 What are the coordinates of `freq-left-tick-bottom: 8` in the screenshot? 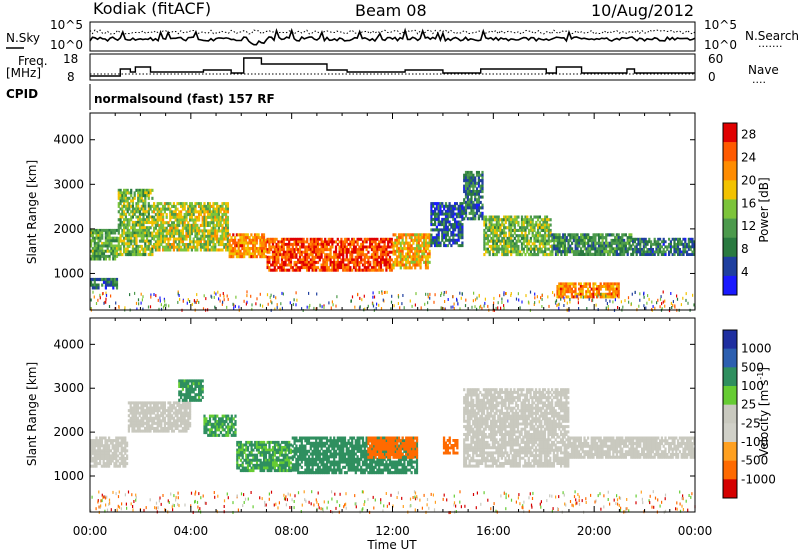 It's located at (71, 77).